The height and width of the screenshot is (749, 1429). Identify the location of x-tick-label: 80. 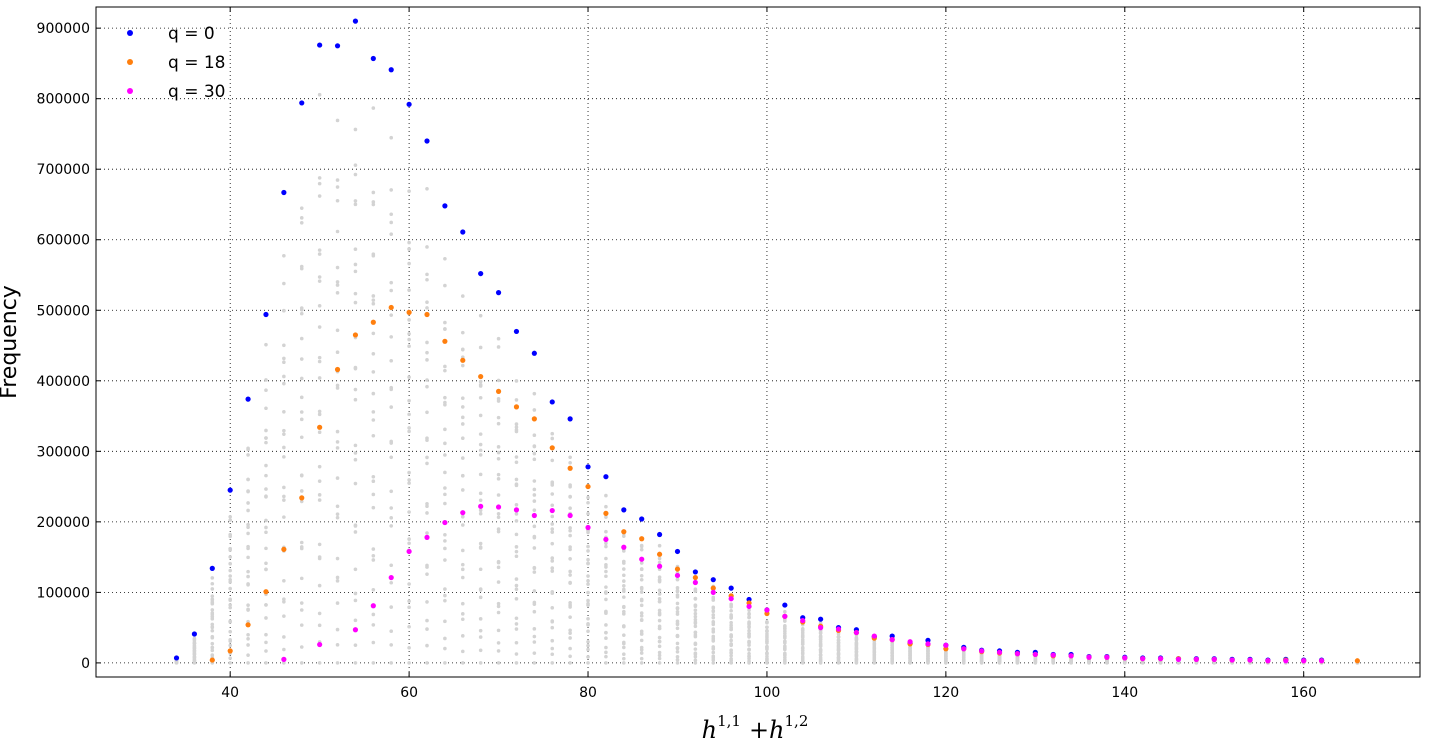
(588, 693).